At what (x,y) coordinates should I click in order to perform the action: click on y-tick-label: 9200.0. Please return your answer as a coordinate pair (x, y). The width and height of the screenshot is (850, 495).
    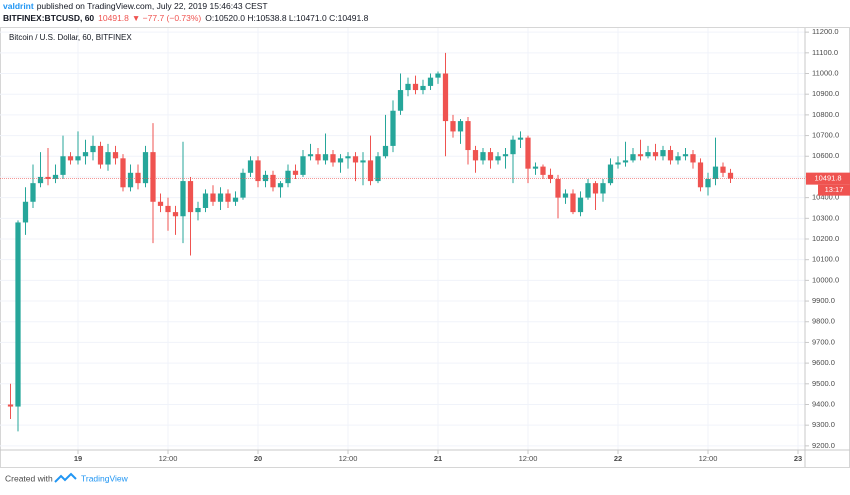
    Looking at the image, I should click on (823, 445).